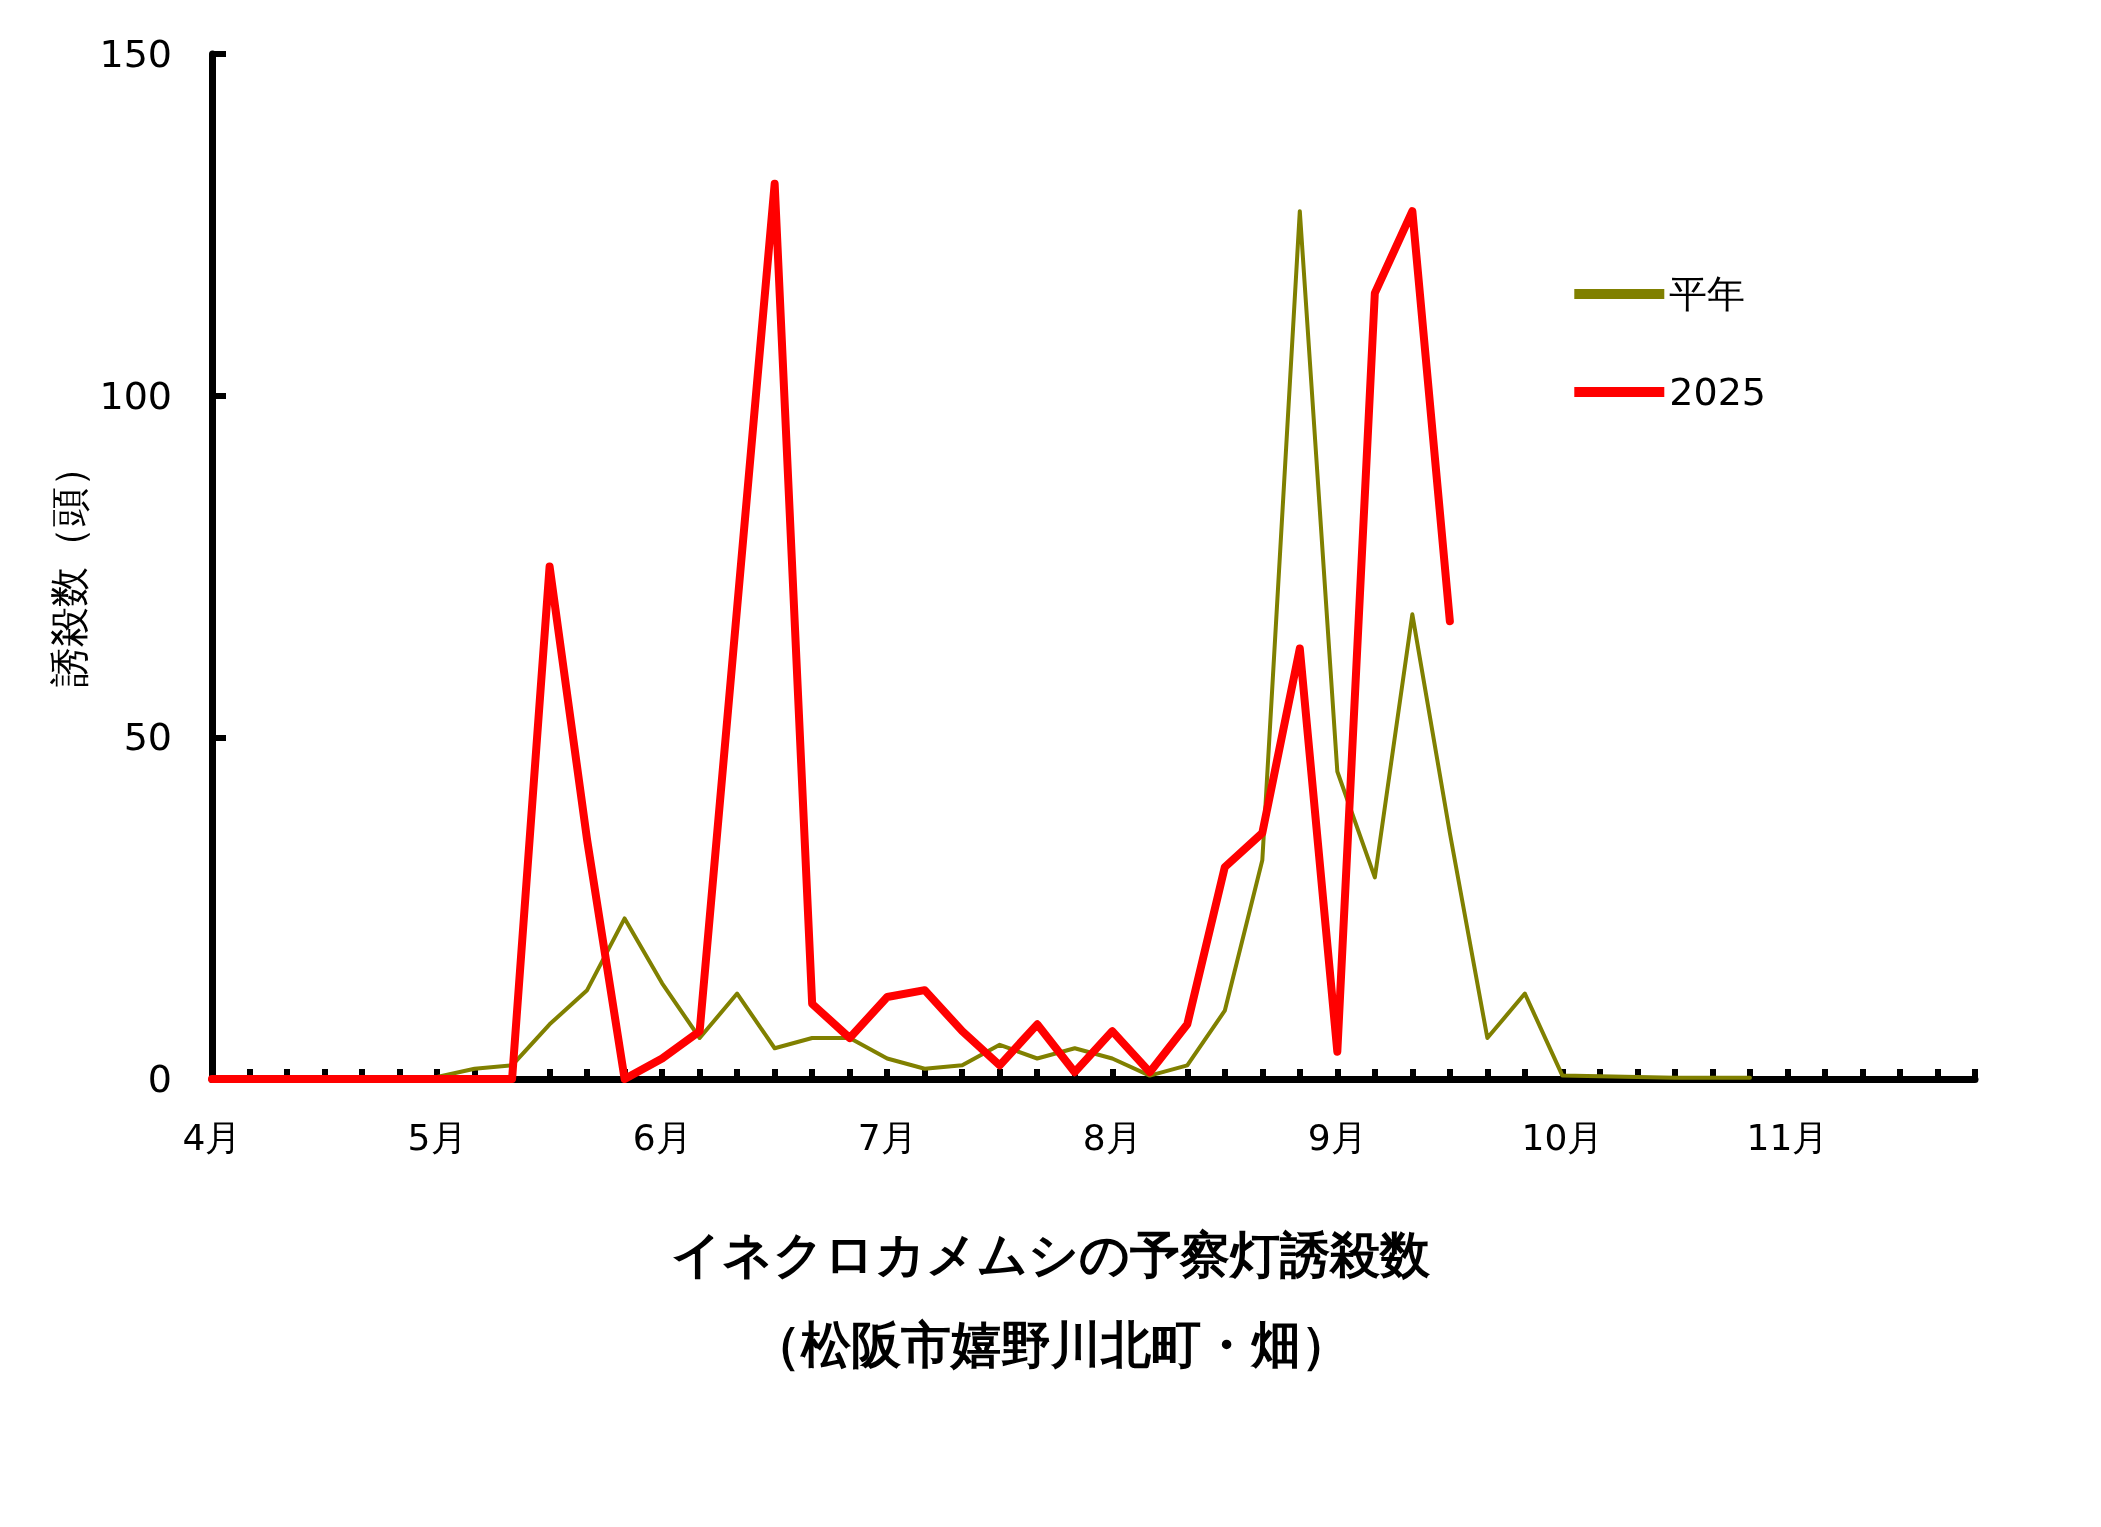 The image size is (2101, 1527). I want to click on legend-label: 平年, so click(1707, 294).